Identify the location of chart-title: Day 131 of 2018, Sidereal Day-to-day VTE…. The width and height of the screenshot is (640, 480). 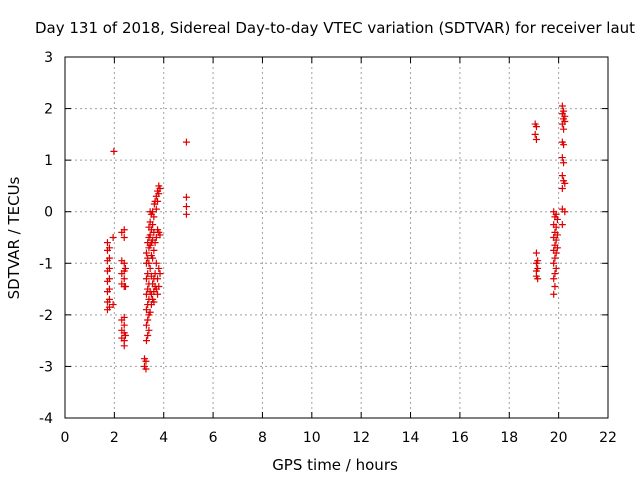
(335, 28).